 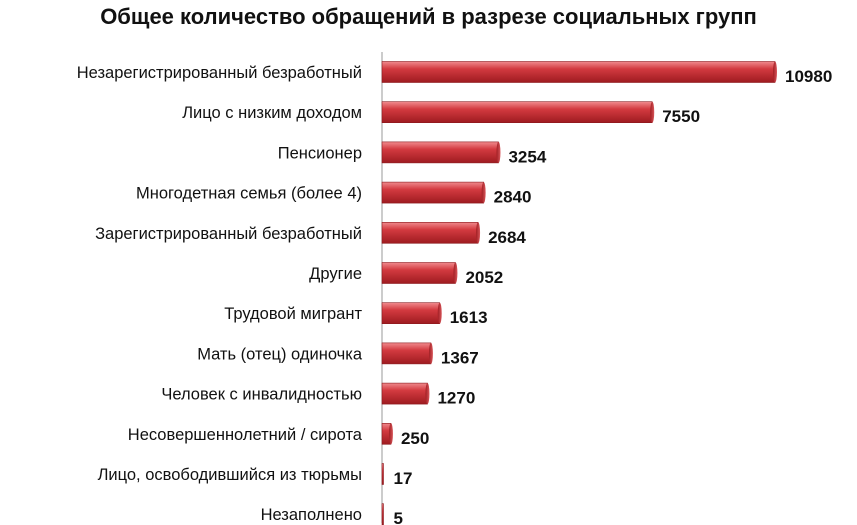 I want to click on bar-row: Мать (отец) одиночка 1367, so click(x=338, y=354).